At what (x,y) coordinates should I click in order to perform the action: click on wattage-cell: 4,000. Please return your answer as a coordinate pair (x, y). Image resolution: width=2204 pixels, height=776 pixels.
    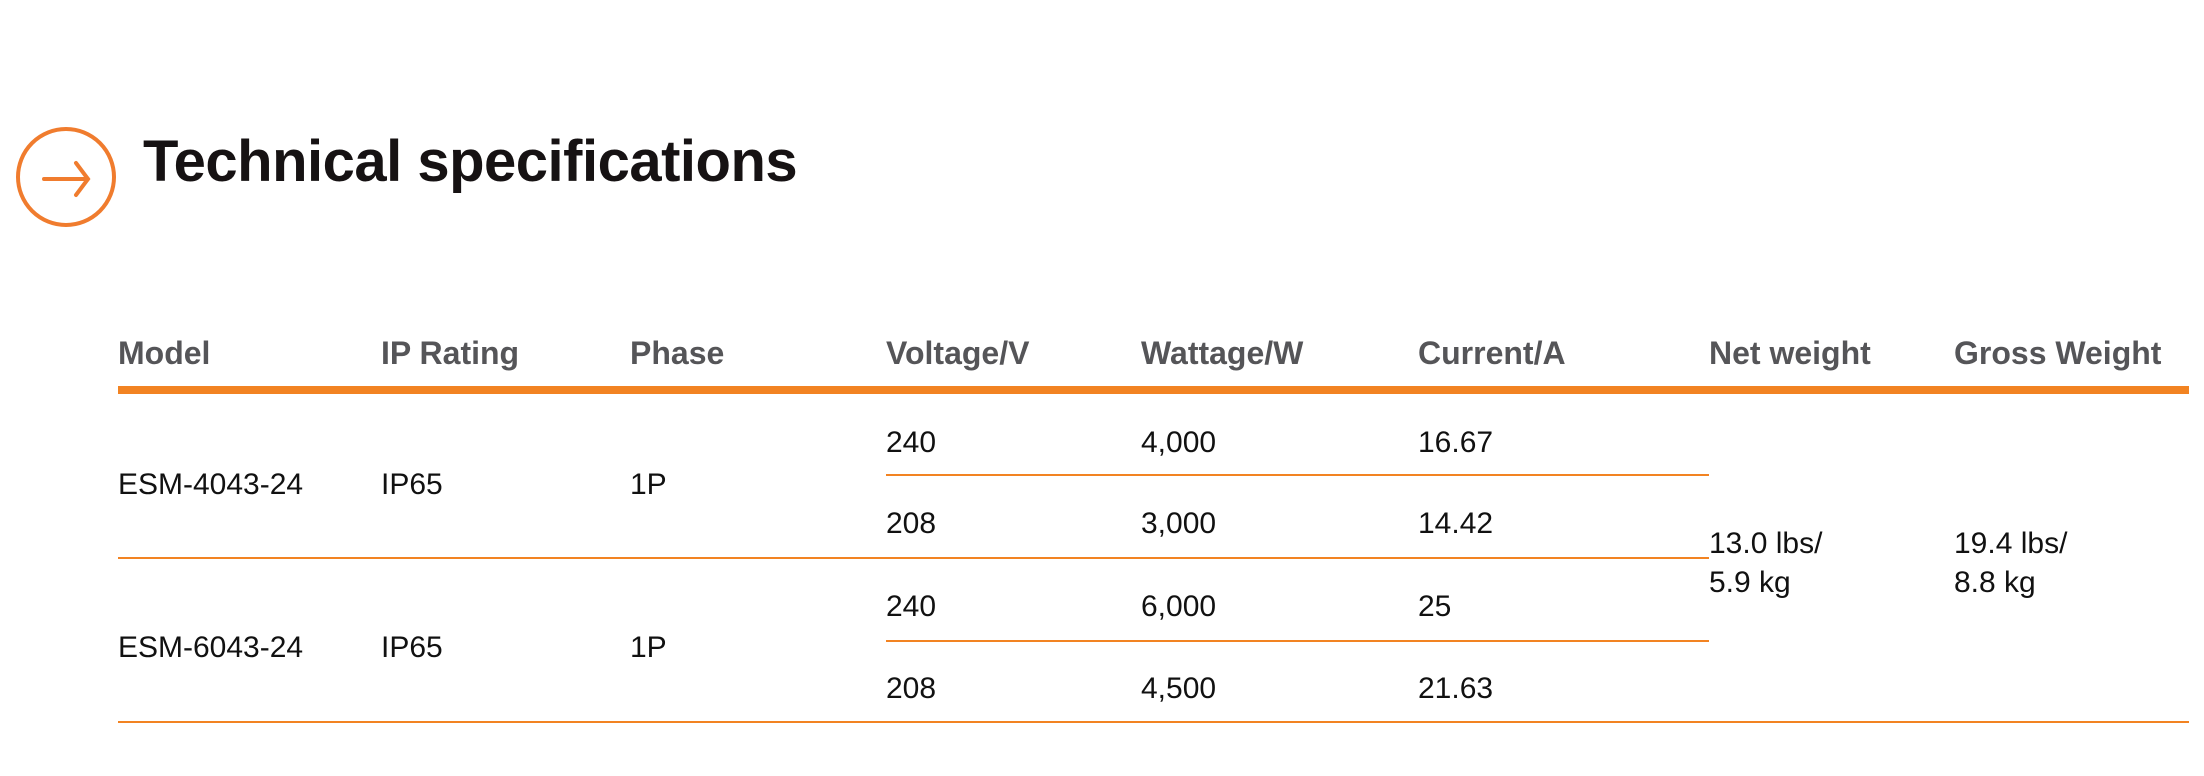
    Looking at the image, I should click on (1179, 442).